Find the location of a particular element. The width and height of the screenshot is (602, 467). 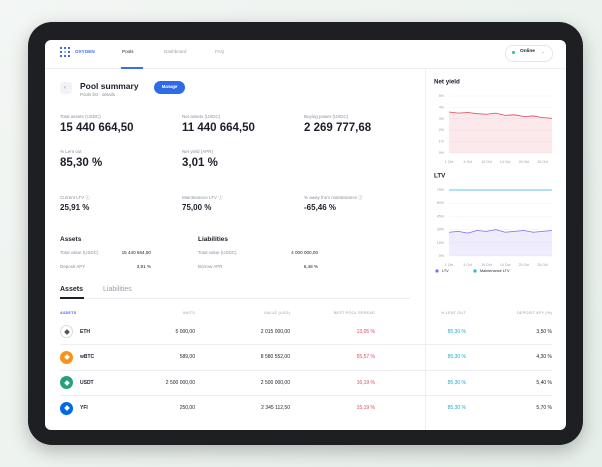

stat-value: 2 269 777,68 is located at coordinates (338, 128).